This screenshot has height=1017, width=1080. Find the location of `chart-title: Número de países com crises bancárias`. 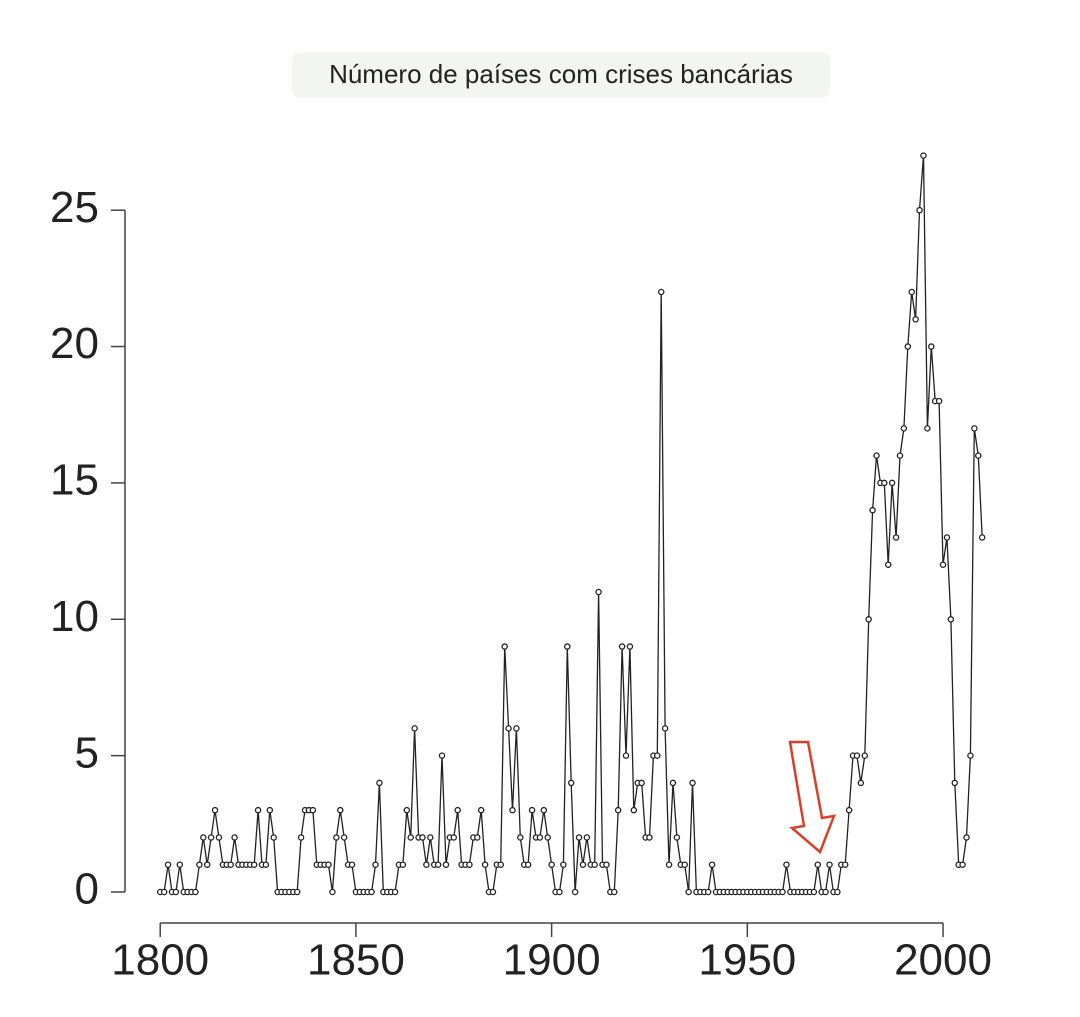

chart-title: Número de países com crises bancárias is located at coordinates (561, 74).